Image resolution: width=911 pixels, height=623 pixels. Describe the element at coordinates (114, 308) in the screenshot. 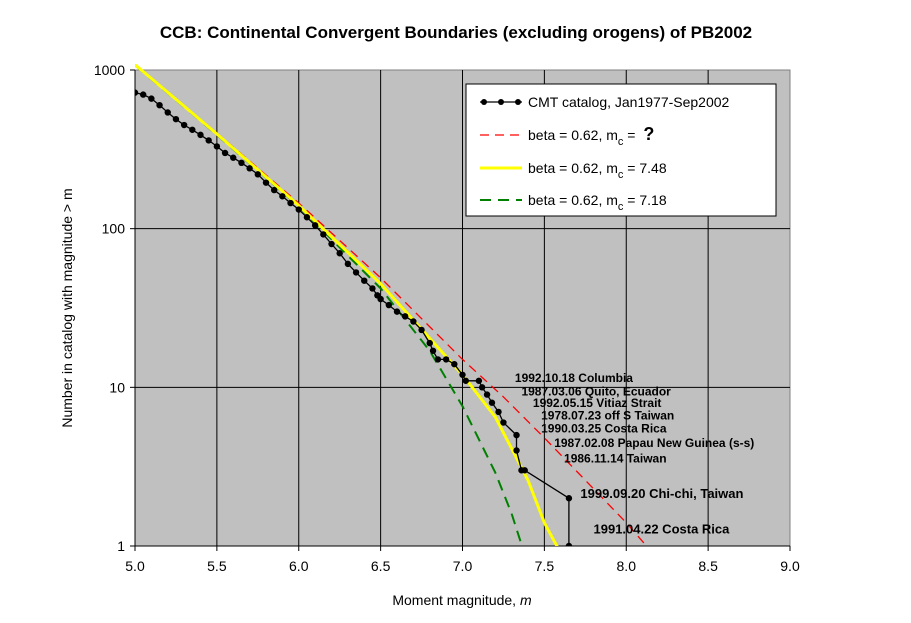

I see `y-axis-ticks: 1 10 100 1000` at that location.